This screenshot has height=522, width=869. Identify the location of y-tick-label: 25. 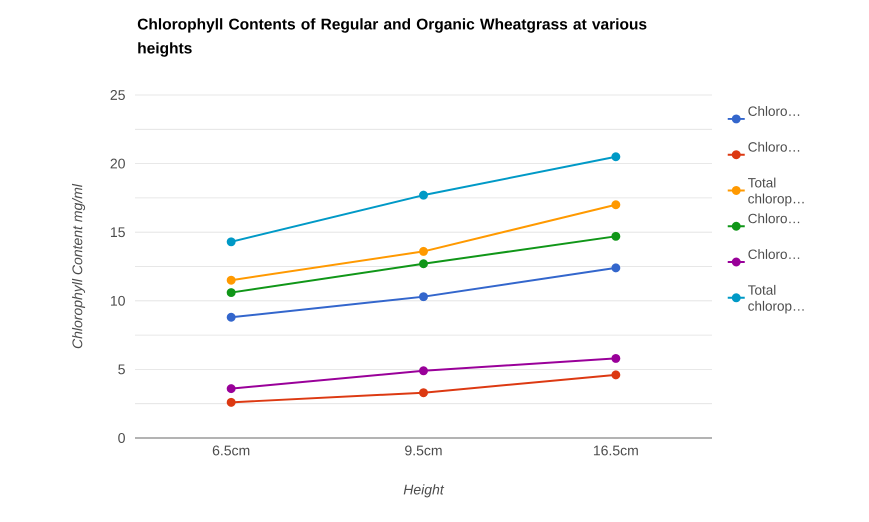
(117, 95).